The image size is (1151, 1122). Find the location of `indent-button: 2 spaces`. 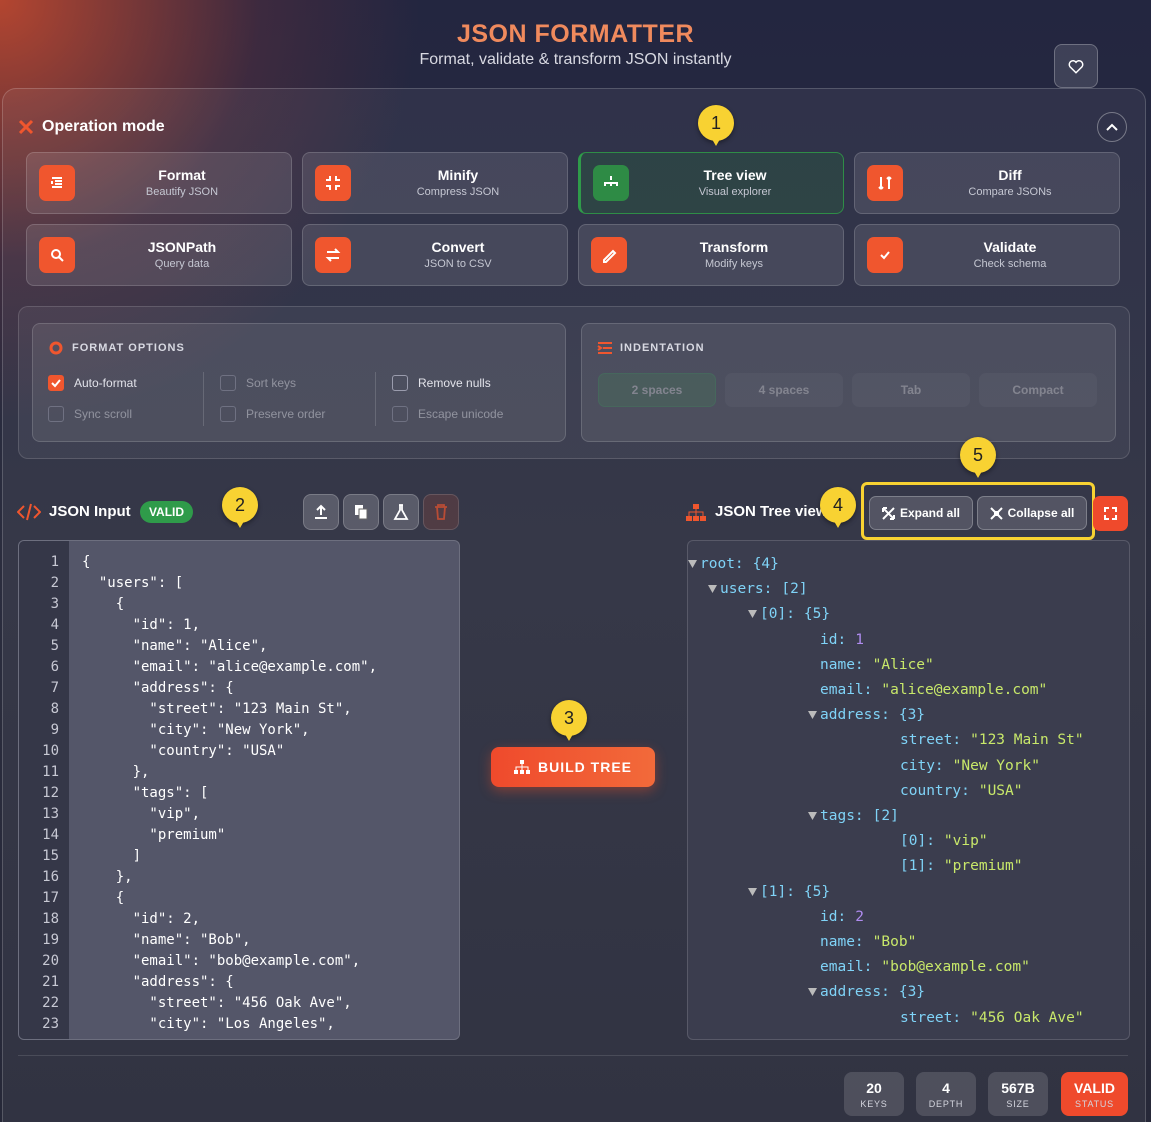

indent-button: 2 spaces is located at coordinates (657, 390).